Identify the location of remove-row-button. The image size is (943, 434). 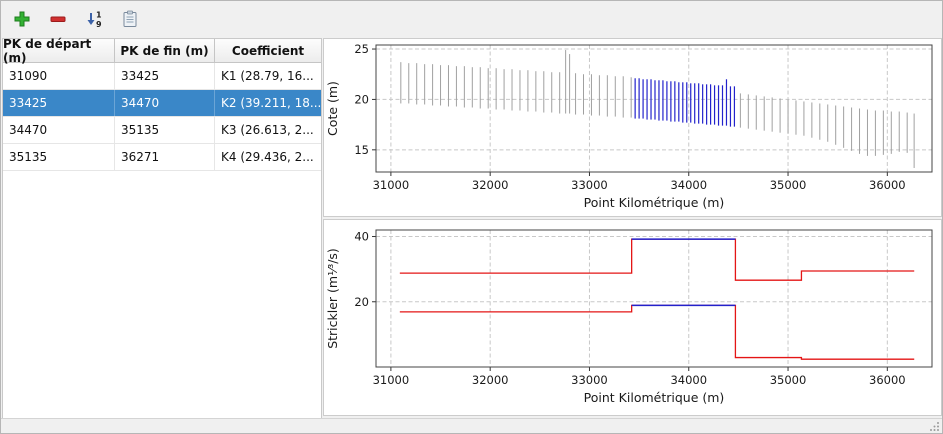
(58, 19).